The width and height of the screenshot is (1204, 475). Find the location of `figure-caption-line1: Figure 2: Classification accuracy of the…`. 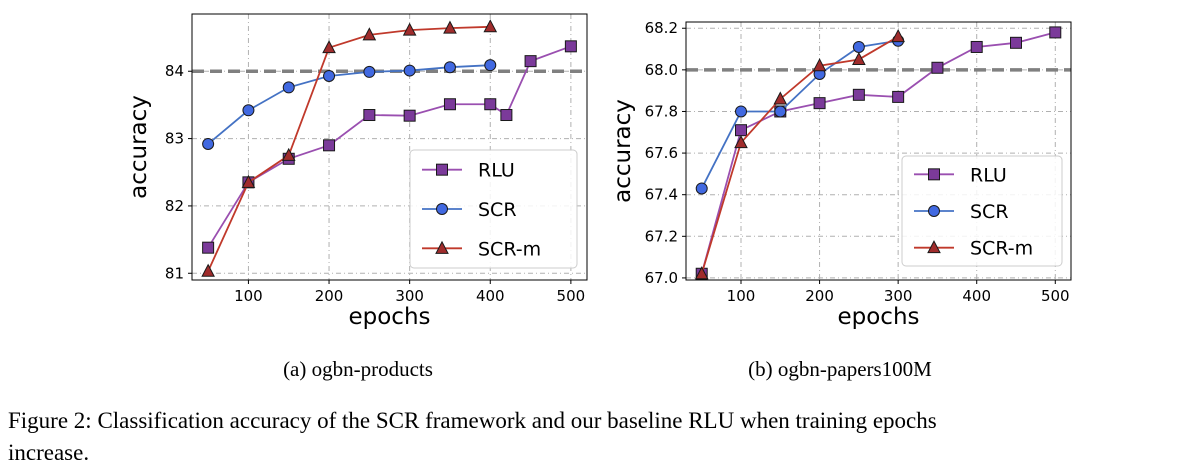

figure-caption-line1: Figure 2: Classification accuracy of the… is located at coordinates (472, 420).